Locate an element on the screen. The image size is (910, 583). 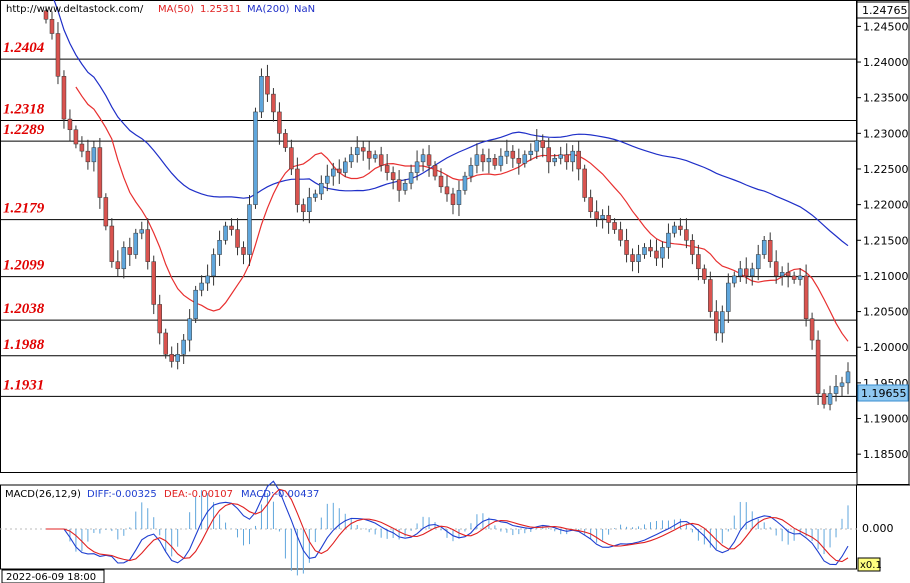
ytick-label: 1.22500 is located at coordinates (886, 169).